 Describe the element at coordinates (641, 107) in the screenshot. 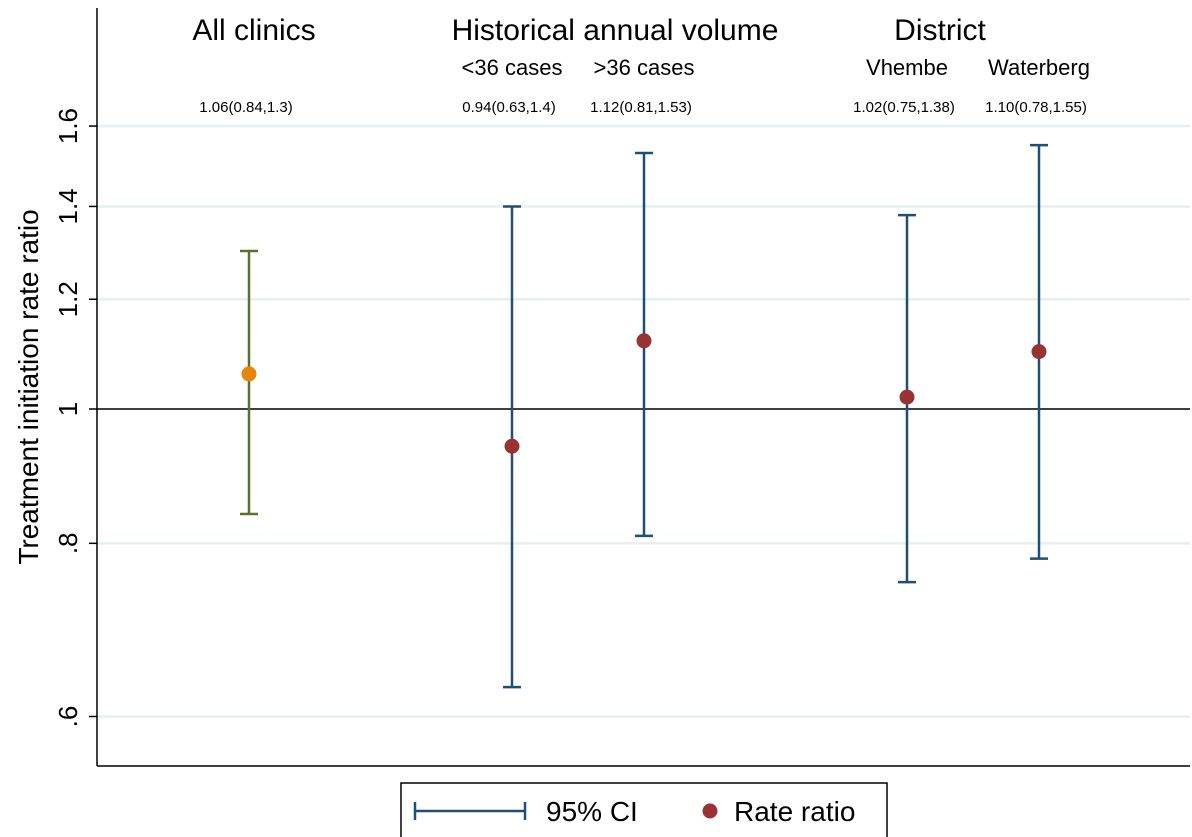

I see `estimate-label: 1.12(0.81,1.53)` at that location.